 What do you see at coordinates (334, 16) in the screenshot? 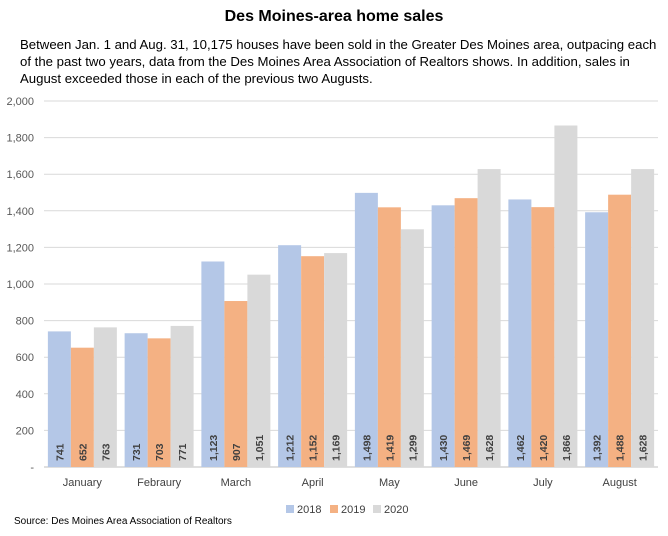
I see `chart-title: Des Moines-area home sales` at bounding box center [334, 16].